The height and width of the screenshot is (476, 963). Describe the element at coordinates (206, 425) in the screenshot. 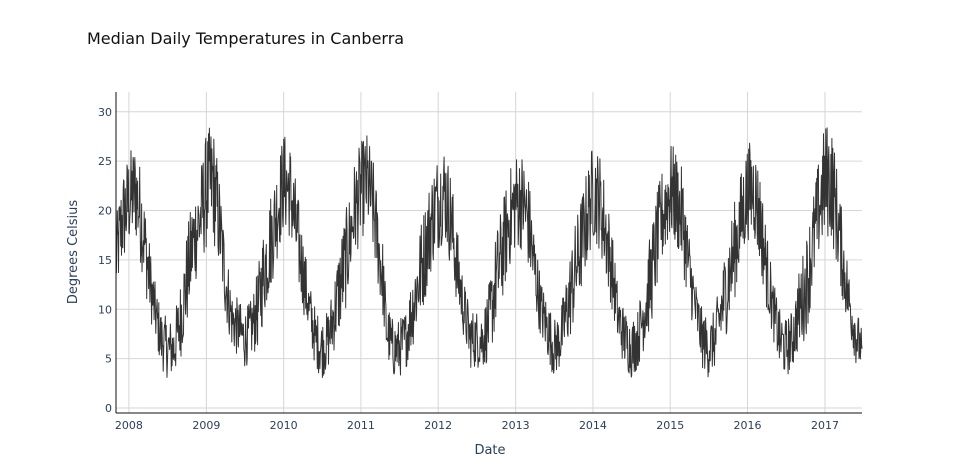

I see `x-tick-label: 2009` at that location.